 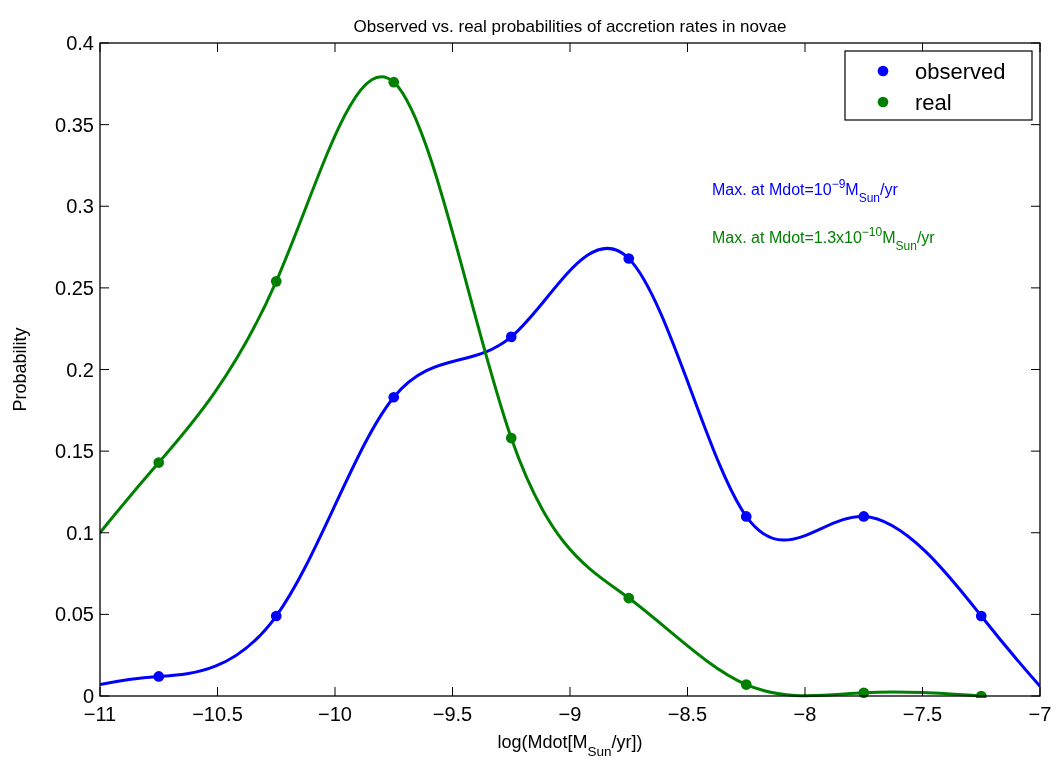 I want to click on y-tick-label: 0.35, so click(x=74, y=124).